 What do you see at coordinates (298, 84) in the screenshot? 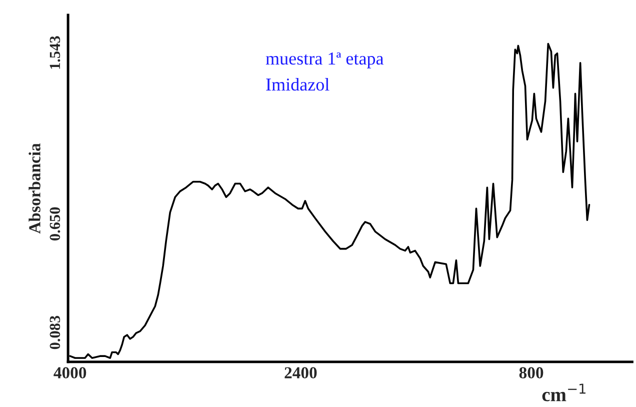
I see `annotation: Imidazol` at bounding box center [298, 84].